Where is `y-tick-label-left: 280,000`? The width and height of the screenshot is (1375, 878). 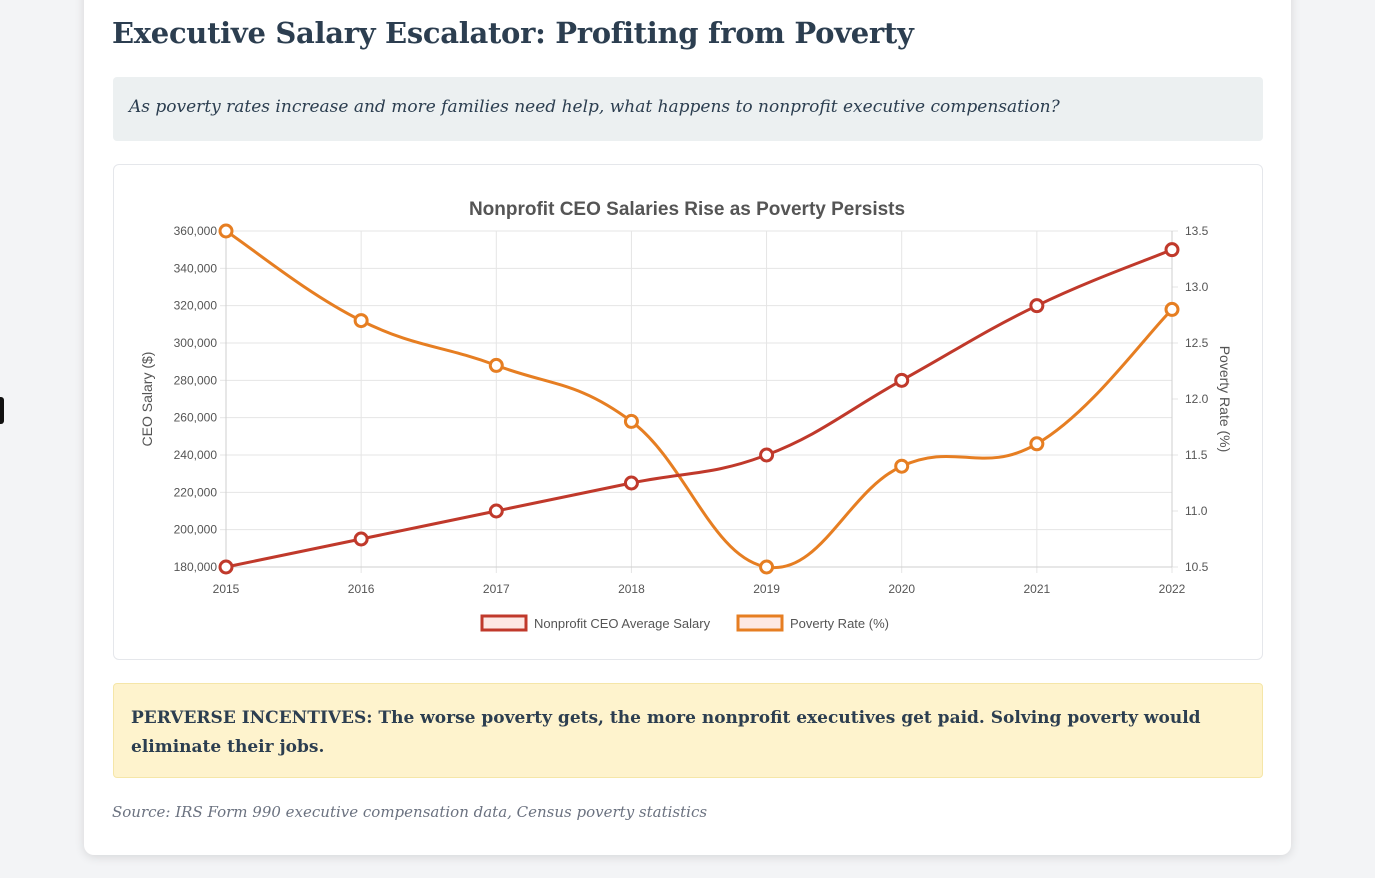
y-tick-label-left: 280,000 is located at coordinates (196, 380).